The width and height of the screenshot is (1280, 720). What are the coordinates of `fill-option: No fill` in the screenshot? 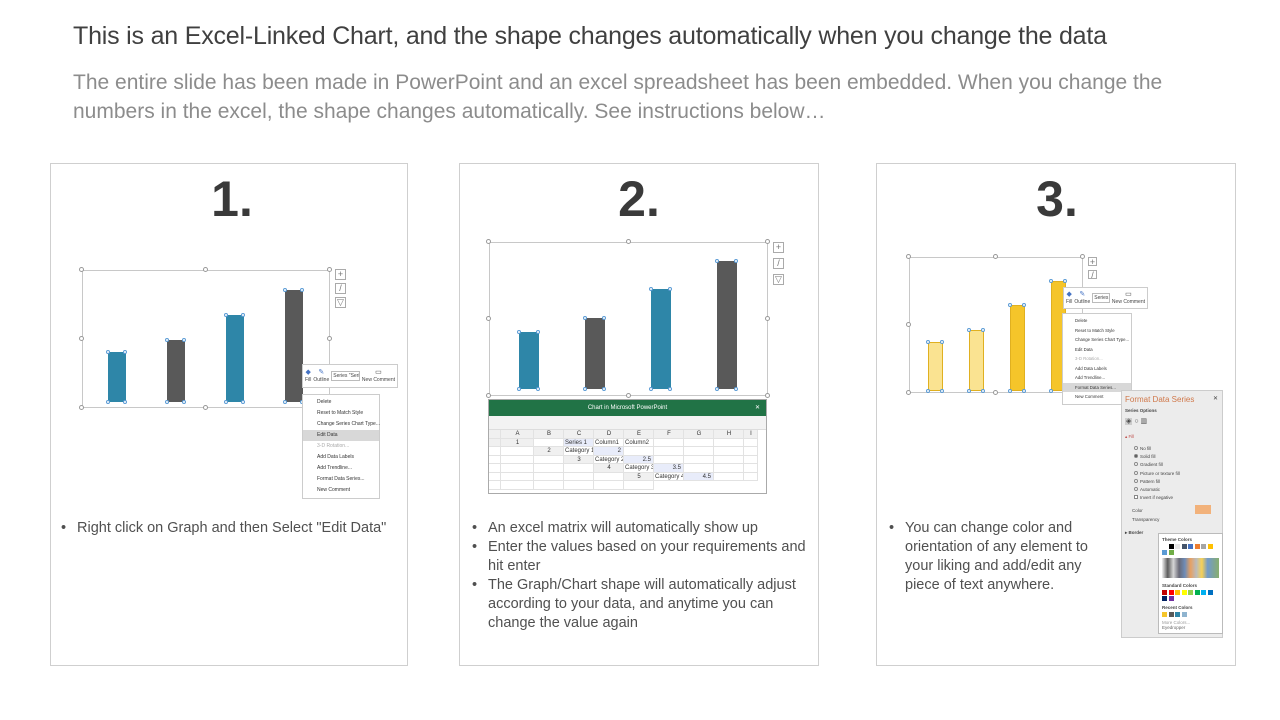 It's located at (1178, 449).